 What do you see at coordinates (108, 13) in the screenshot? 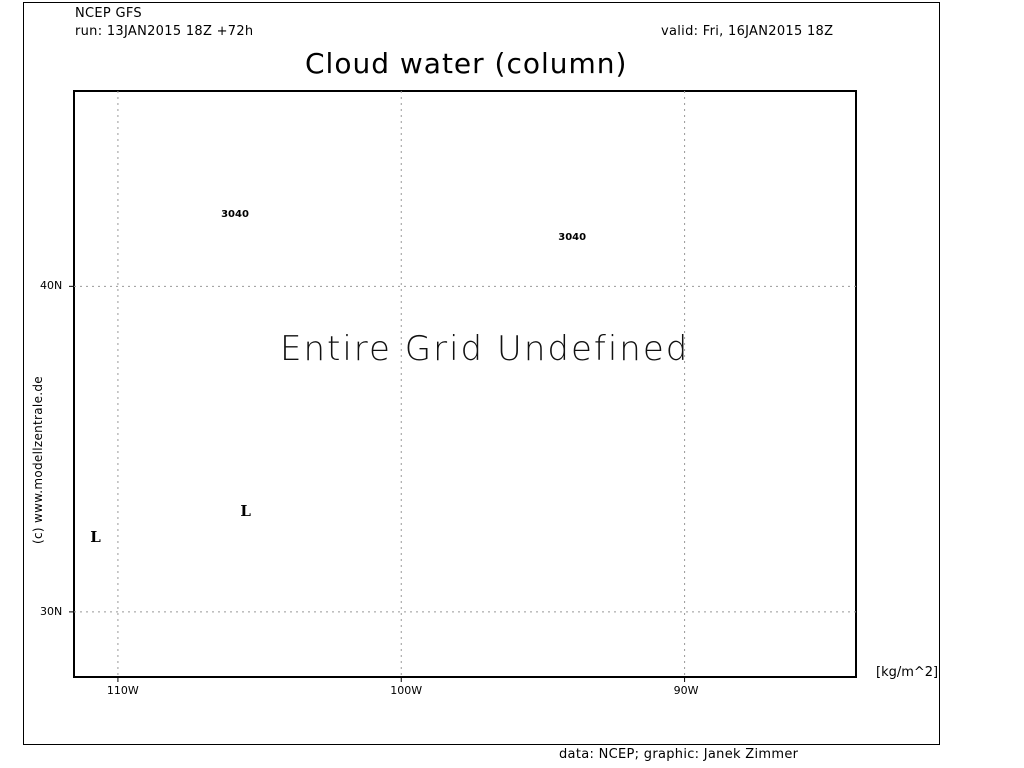
I see `model-name: NCEP GFS` at bounding box center [108, 13].